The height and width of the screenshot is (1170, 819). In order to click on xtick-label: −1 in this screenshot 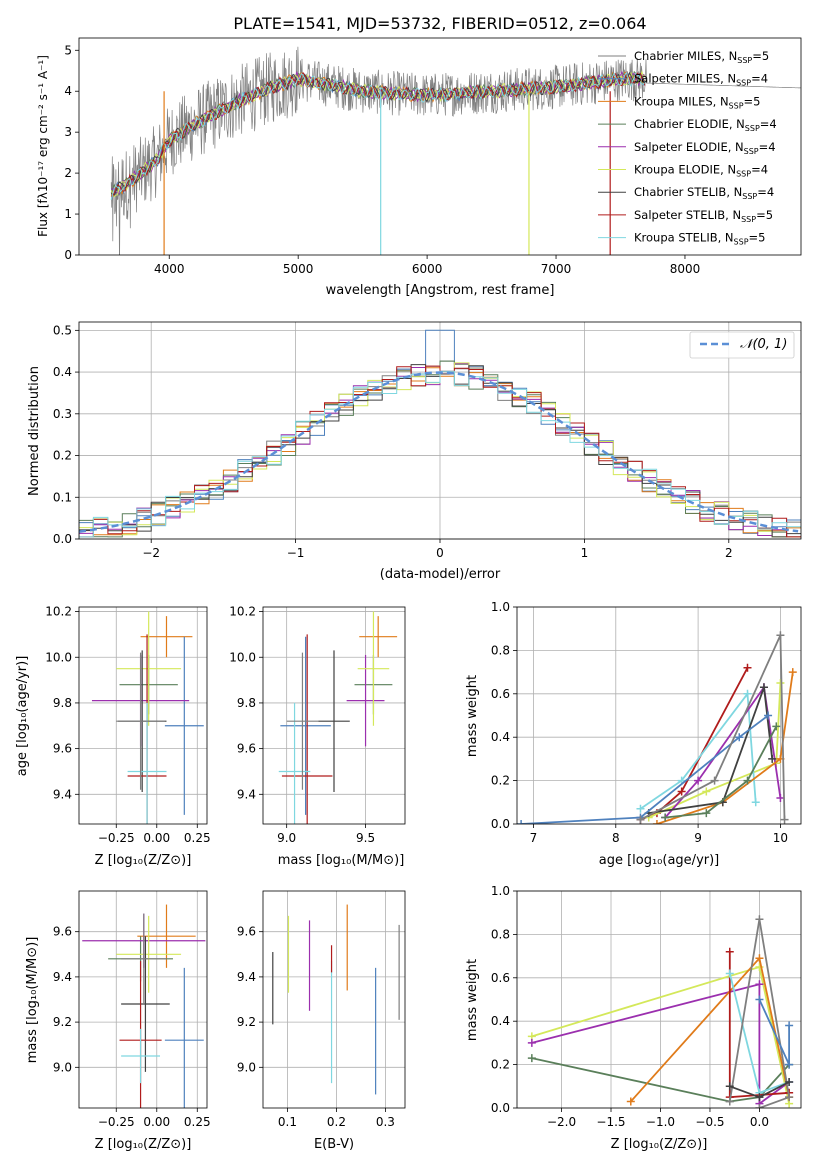, I will do `click(296, 553)`.